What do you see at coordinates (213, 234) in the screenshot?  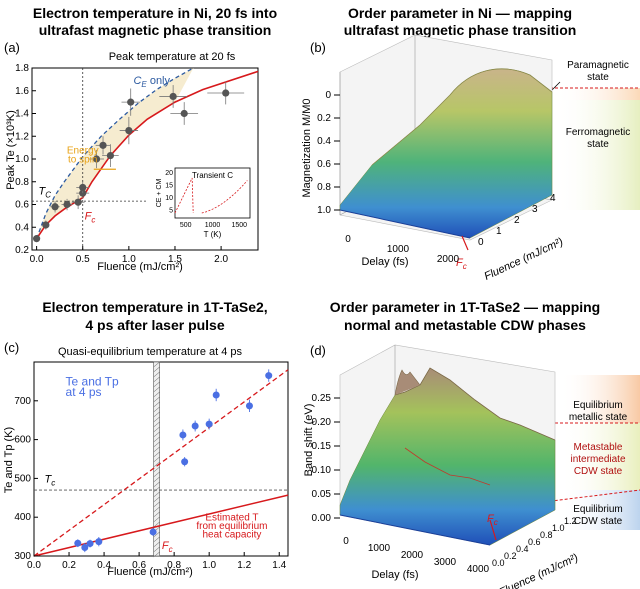 I see `inset-xlabel: T (K)` at bounding box center [213, 234].